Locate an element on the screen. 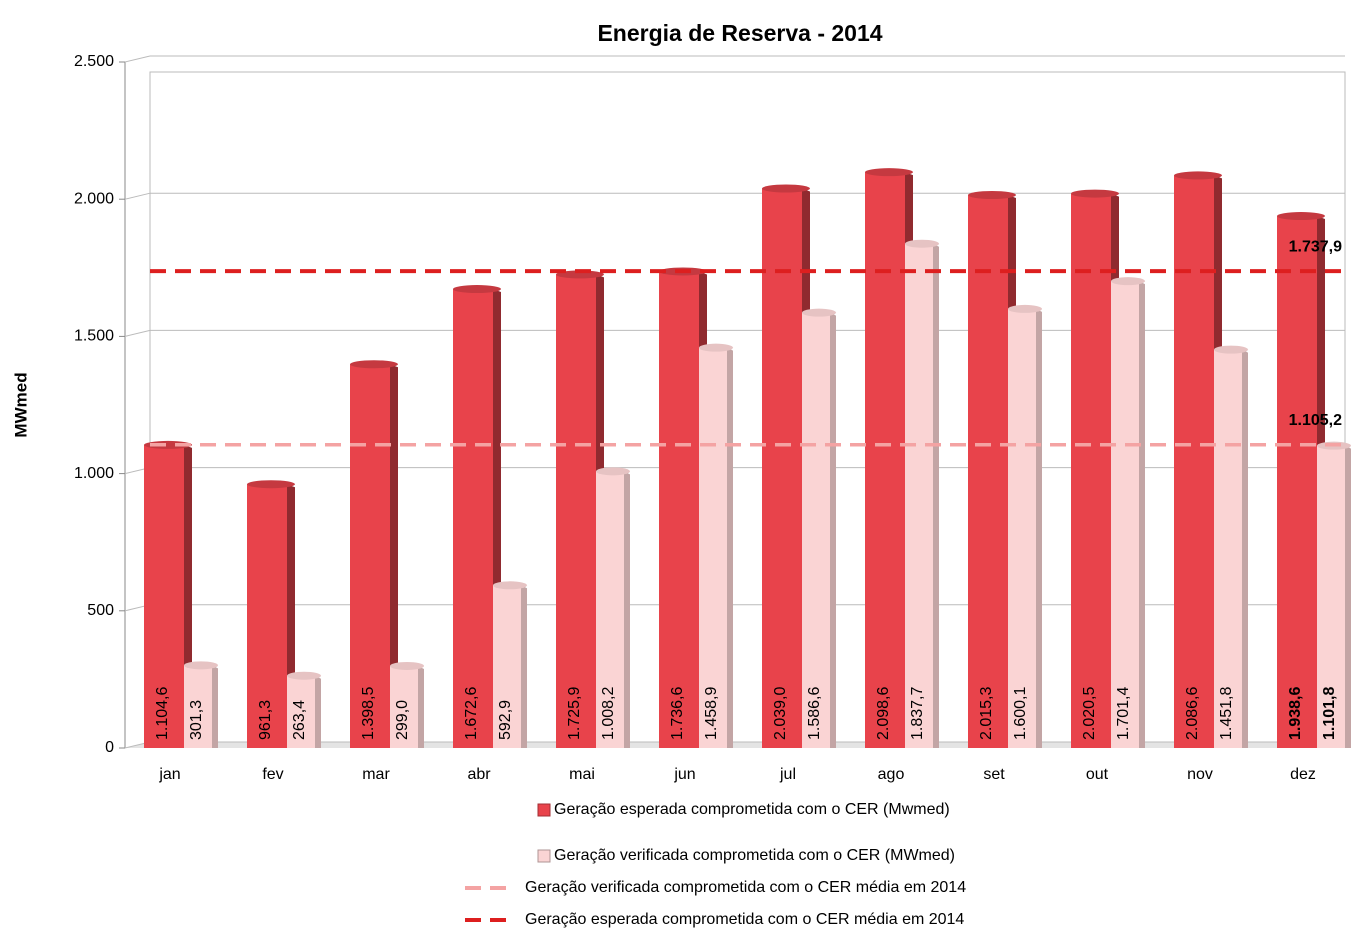 The height and width of the screenshot is (935, 1351). y-tick-label: 1.000 is located at coordinates (94, 473).